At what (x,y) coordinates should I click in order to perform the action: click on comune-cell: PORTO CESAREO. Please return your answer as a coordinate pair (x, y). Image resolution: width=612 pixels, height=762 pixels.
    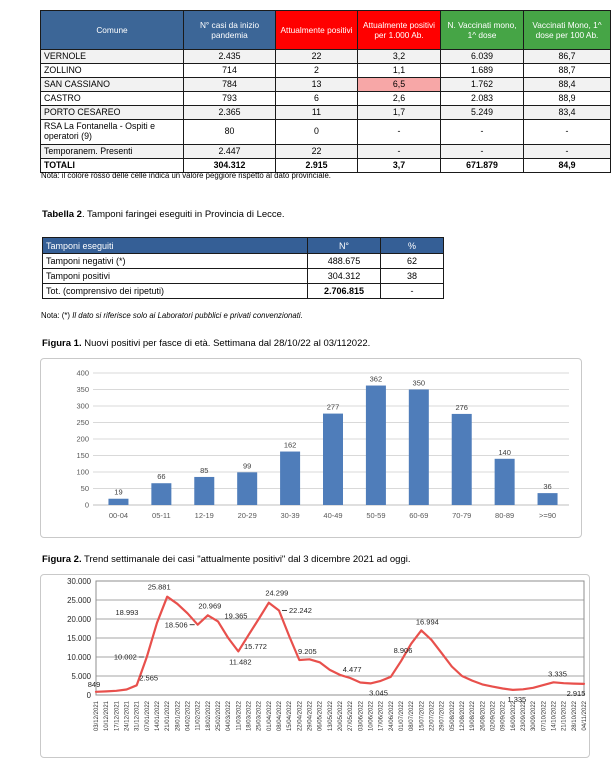
    Looking at the image, I should click on (112, 112).